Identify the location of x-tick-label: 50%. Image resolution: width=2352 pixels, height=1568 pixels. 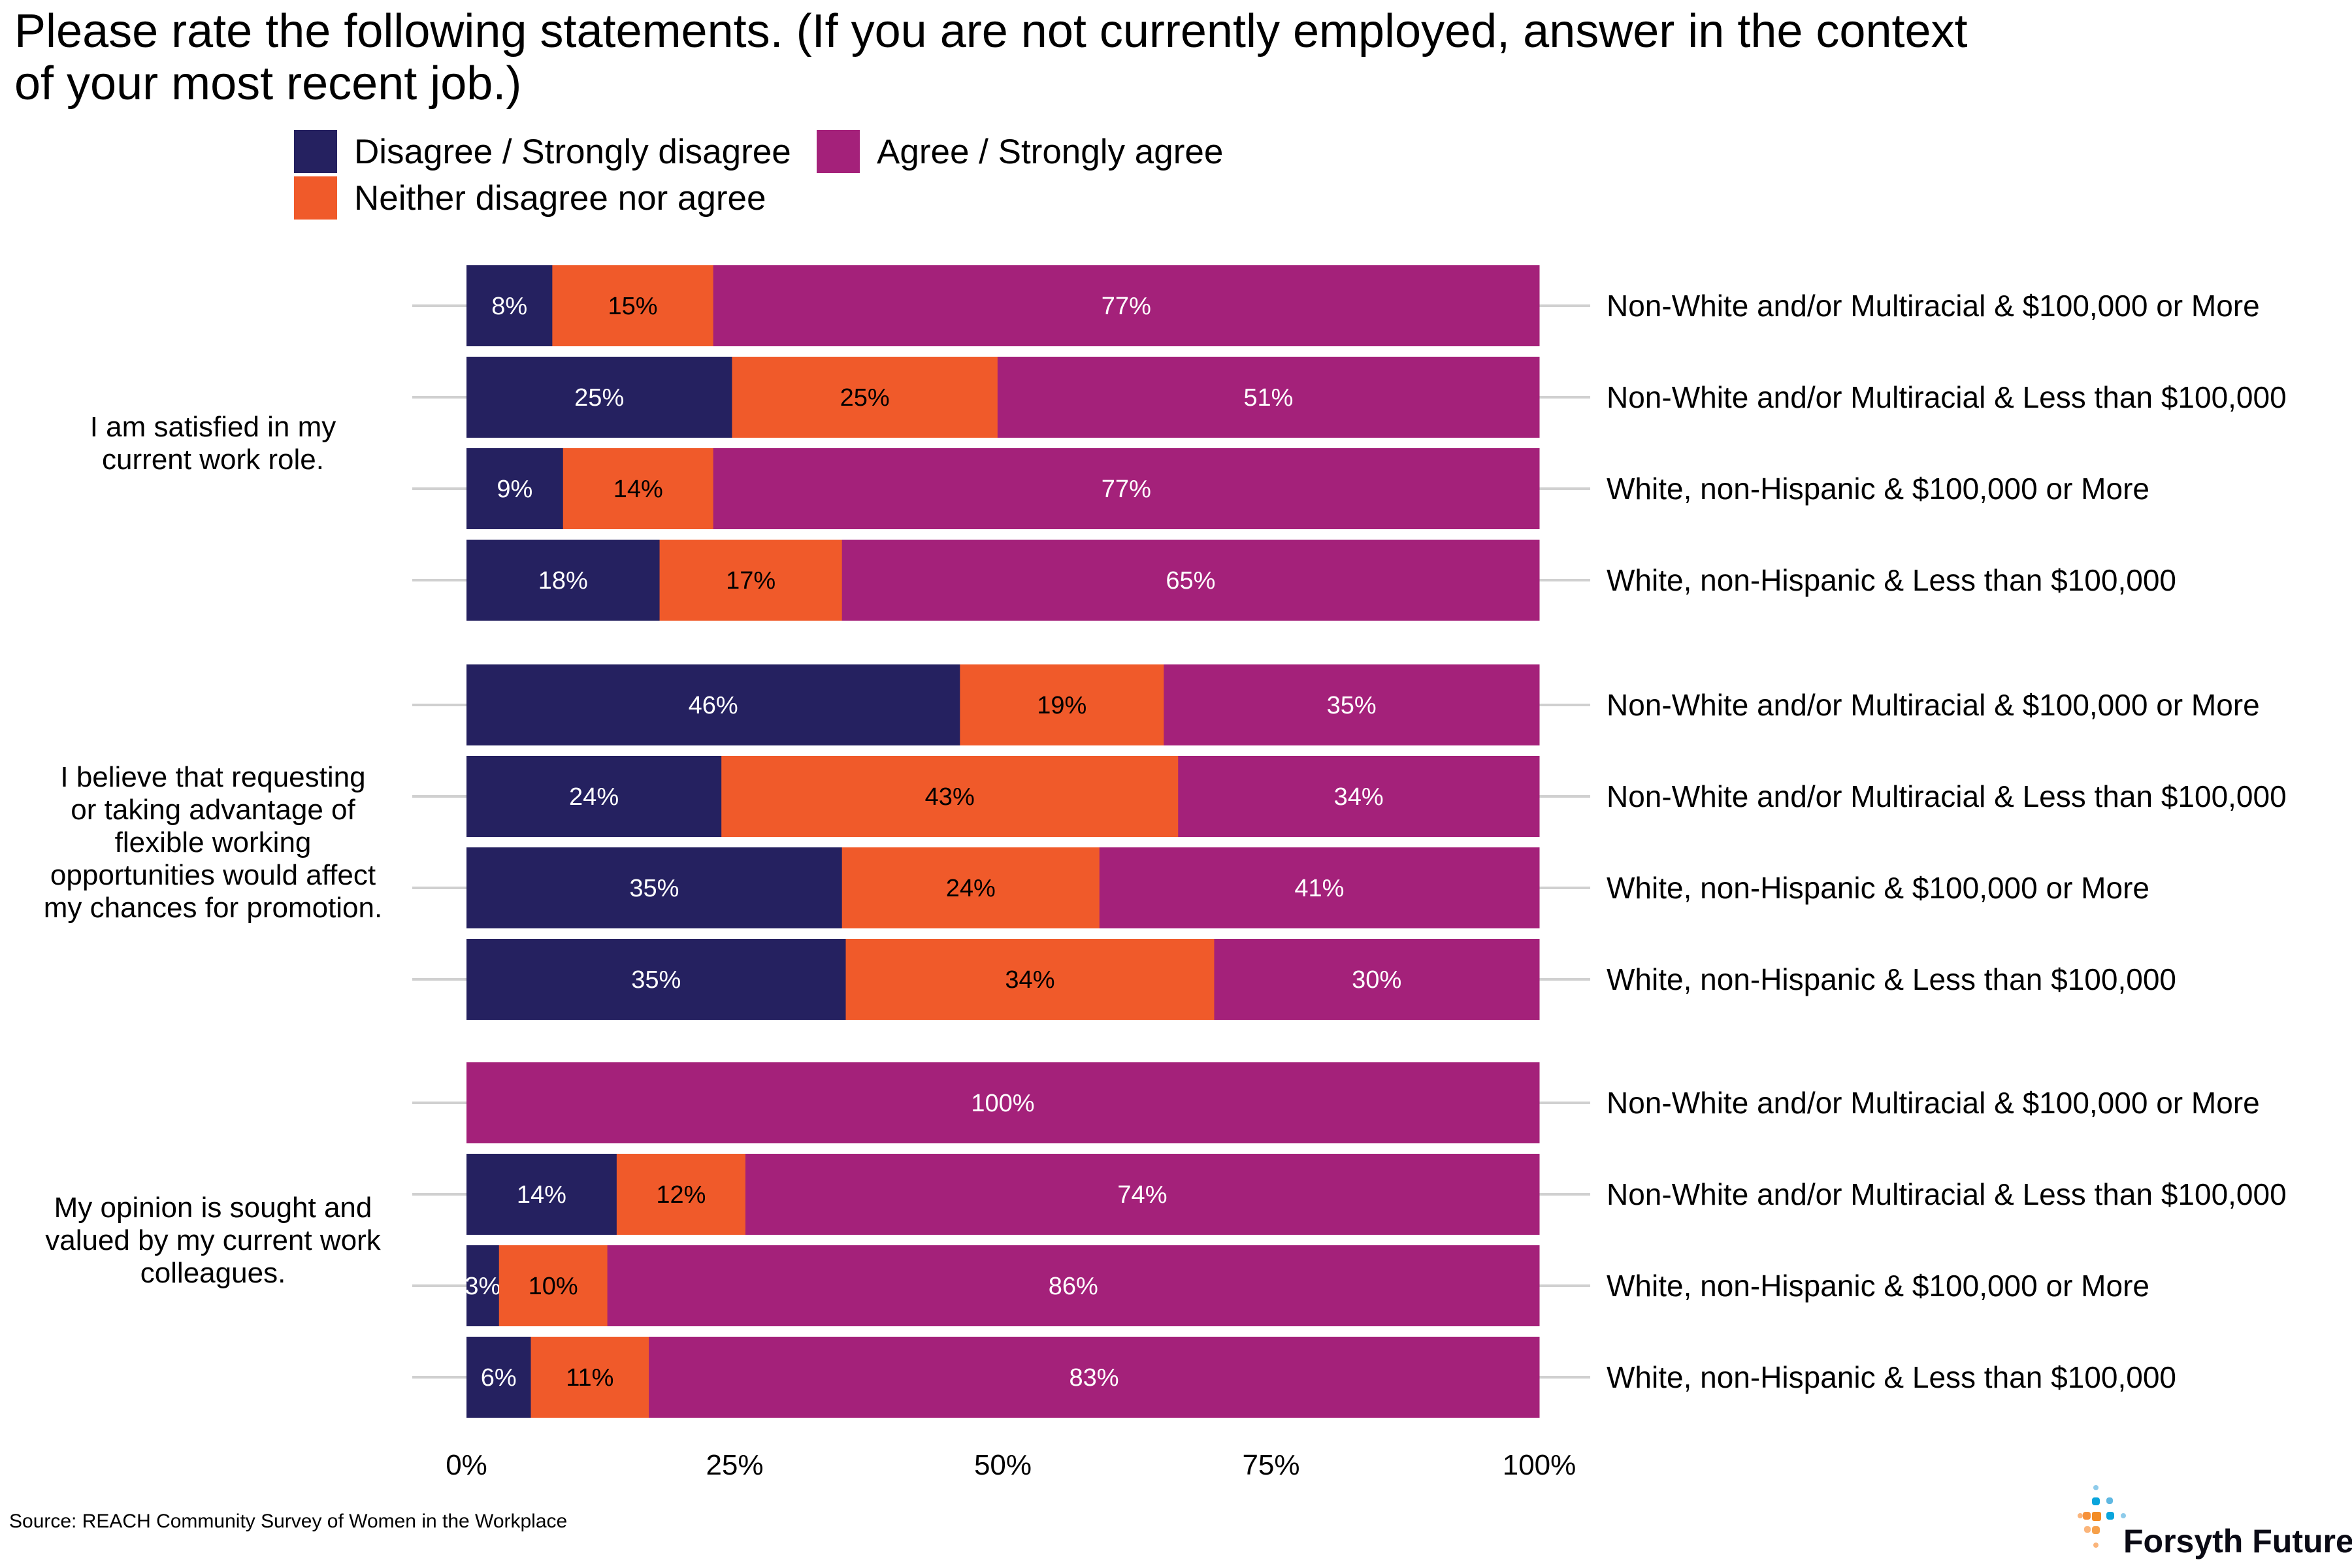
(1003, 1465).